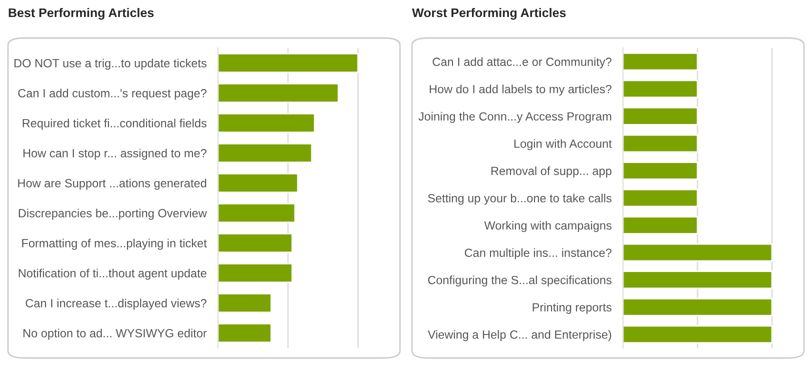  I want to click on y-tick-label: Joining the Conn...y Access Program, so click(515, 117).